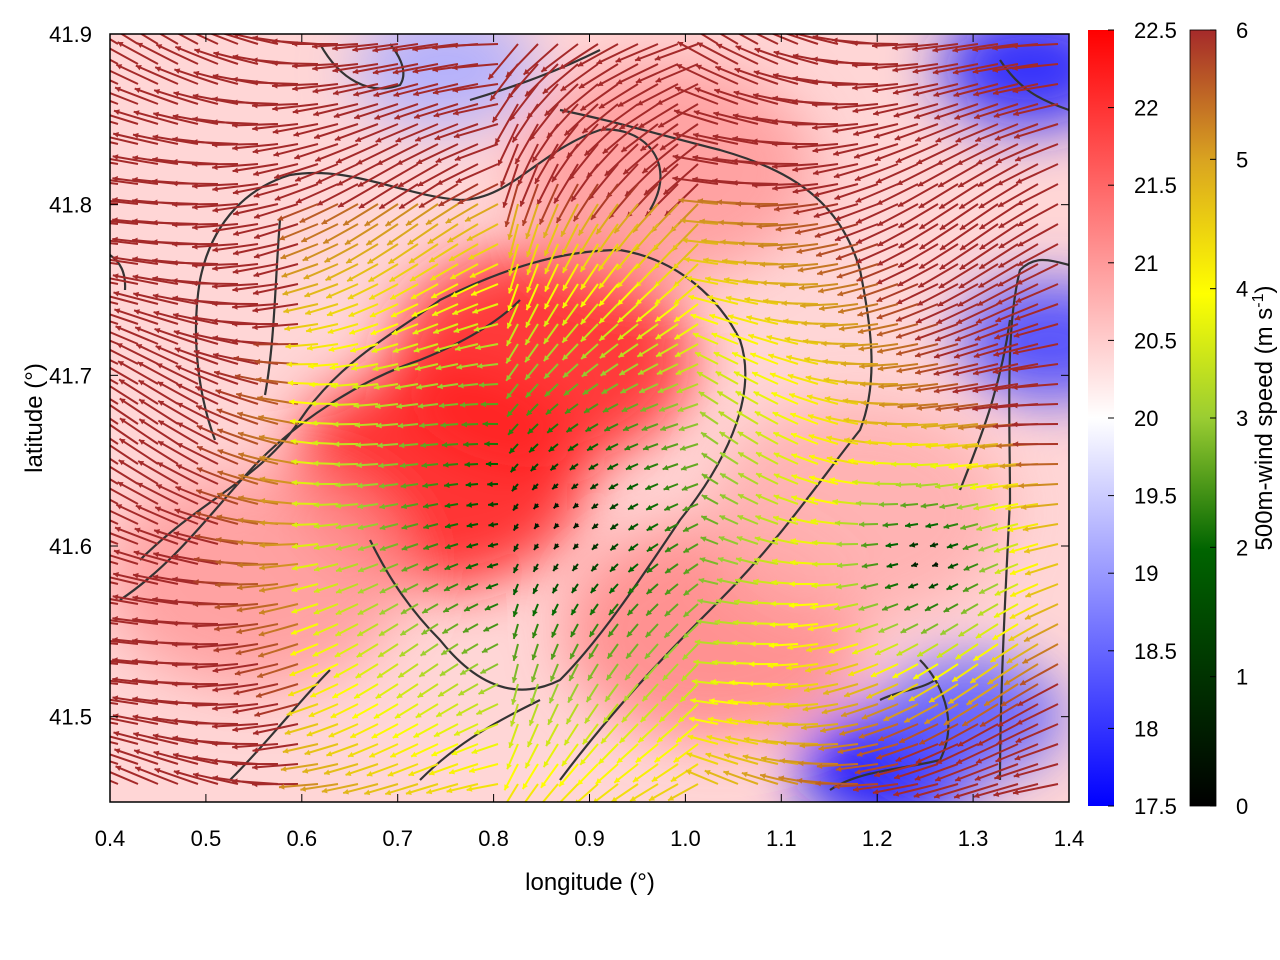  What do you see at coordinates (70, 34) in the screenshot?
I see `y-tick-label: 41.9` at bounding box center [70, 34].